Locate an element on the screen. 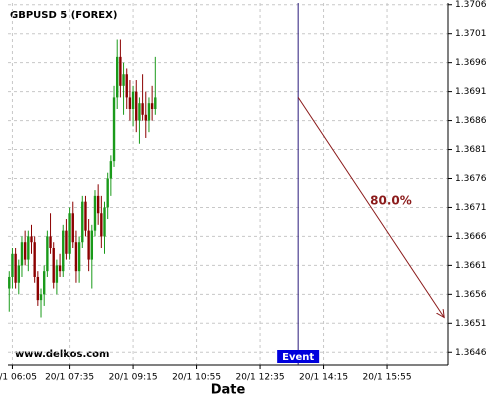 The image size is (500, 400). x-tick-label: 20/1 06:05 is located at coordinates (18, 378).